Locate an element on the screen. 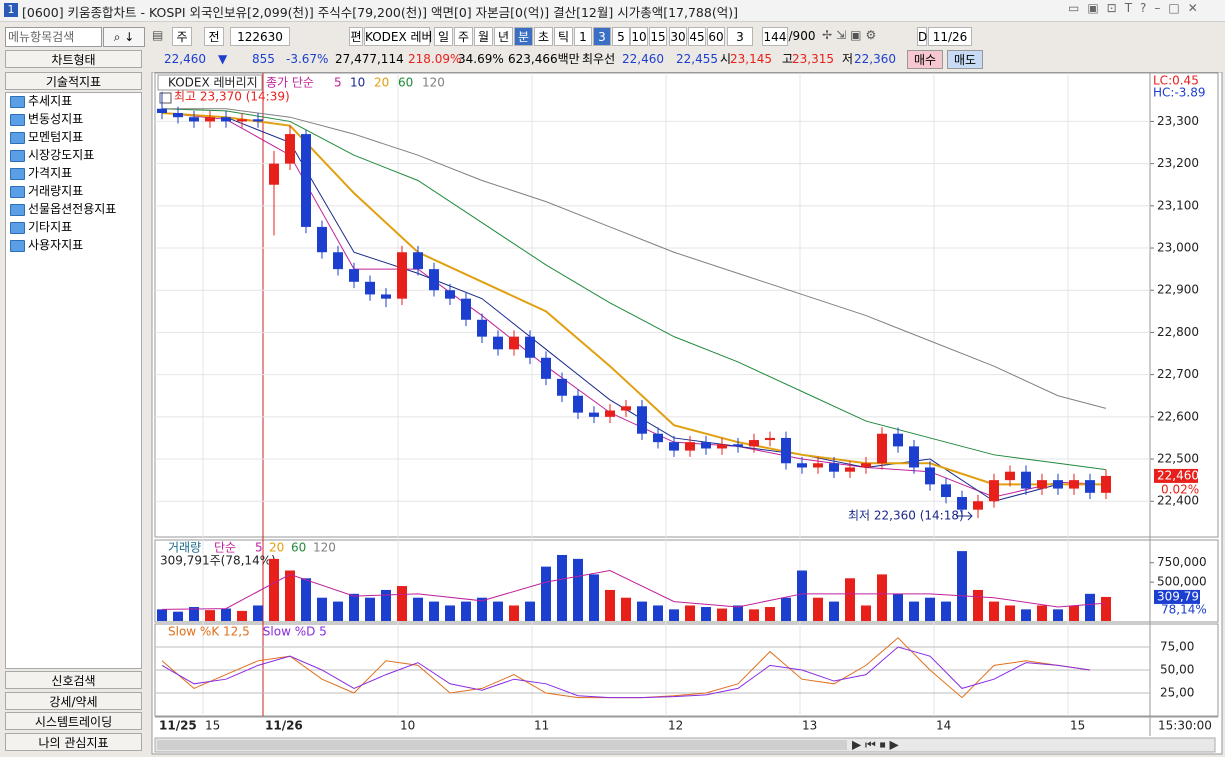 Image resolution: width=1225 pixels, height=757 pixels. toolbar-item: 11/26 is located at coordinates (950, 36).